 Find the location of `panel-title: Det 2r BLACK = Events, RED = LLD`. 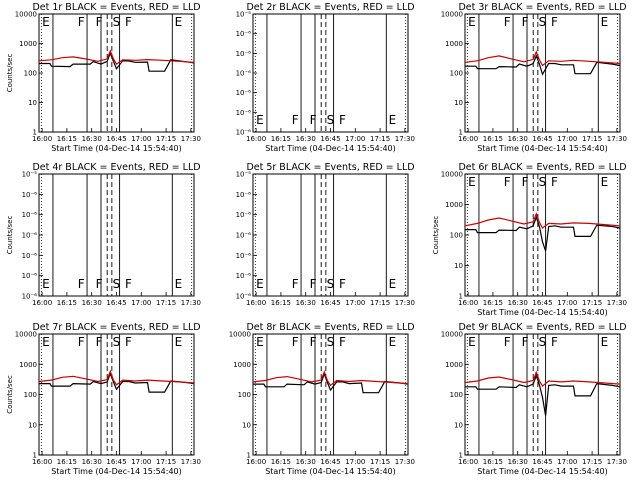

panel-title: Det 2r BLACK = Events, RED = LLD is located at coordinates (330, 7).